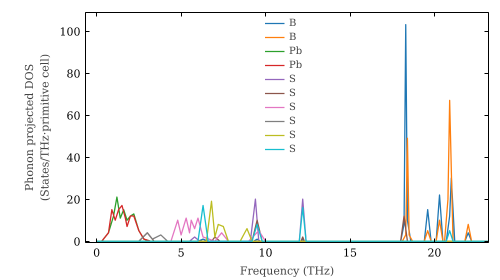 Image resolution: width=500 pixels, height=280 pixels. Describe the element at coordinates (265, 253) in the screenshot. I see `x-tick-label: 10` at that location.